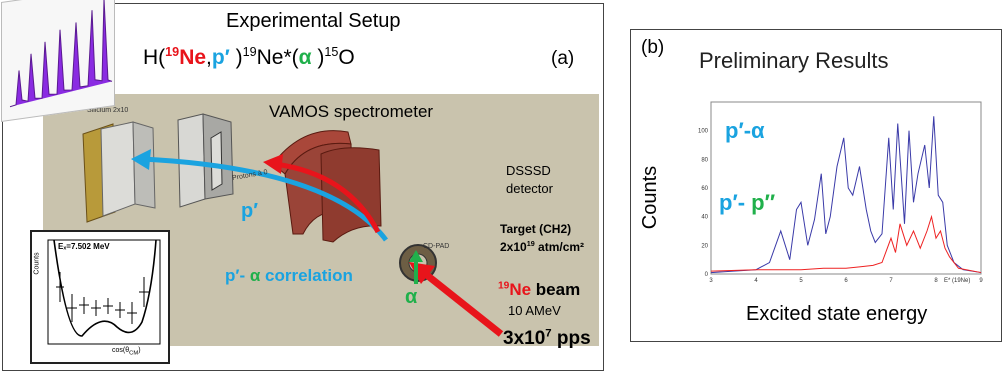 This screenshot has width=1006, height=376. What do you see at coordinates (653, 47) in the screenshot?
I see `panel-b-label: (b)` at bounding box center [653, 47].